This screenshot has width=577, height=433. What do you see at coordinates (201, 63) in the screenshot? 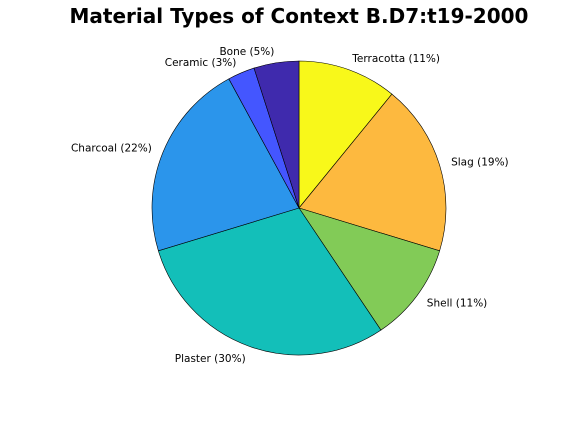
I see `pie-label-ceramic: Ceramic (3%)` at bounding box center [201, 63].